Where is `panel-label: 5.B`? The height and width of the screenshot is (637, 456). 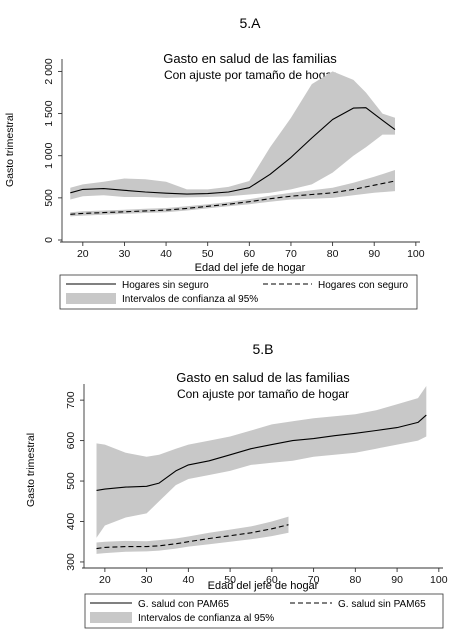 panel-label: 5.B is located at coordinates (262, 349).